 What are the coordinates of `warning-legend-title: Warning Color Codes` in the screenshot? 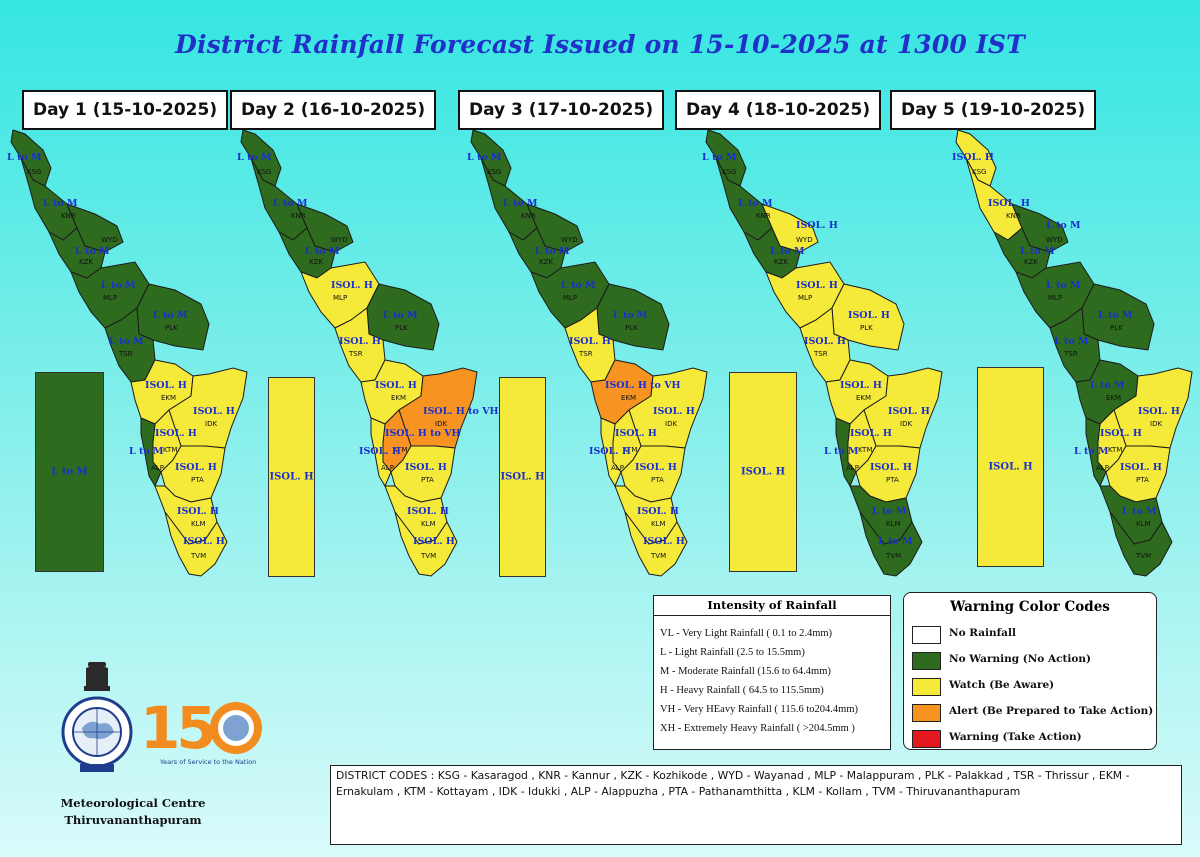 It's located at (1030, 607).